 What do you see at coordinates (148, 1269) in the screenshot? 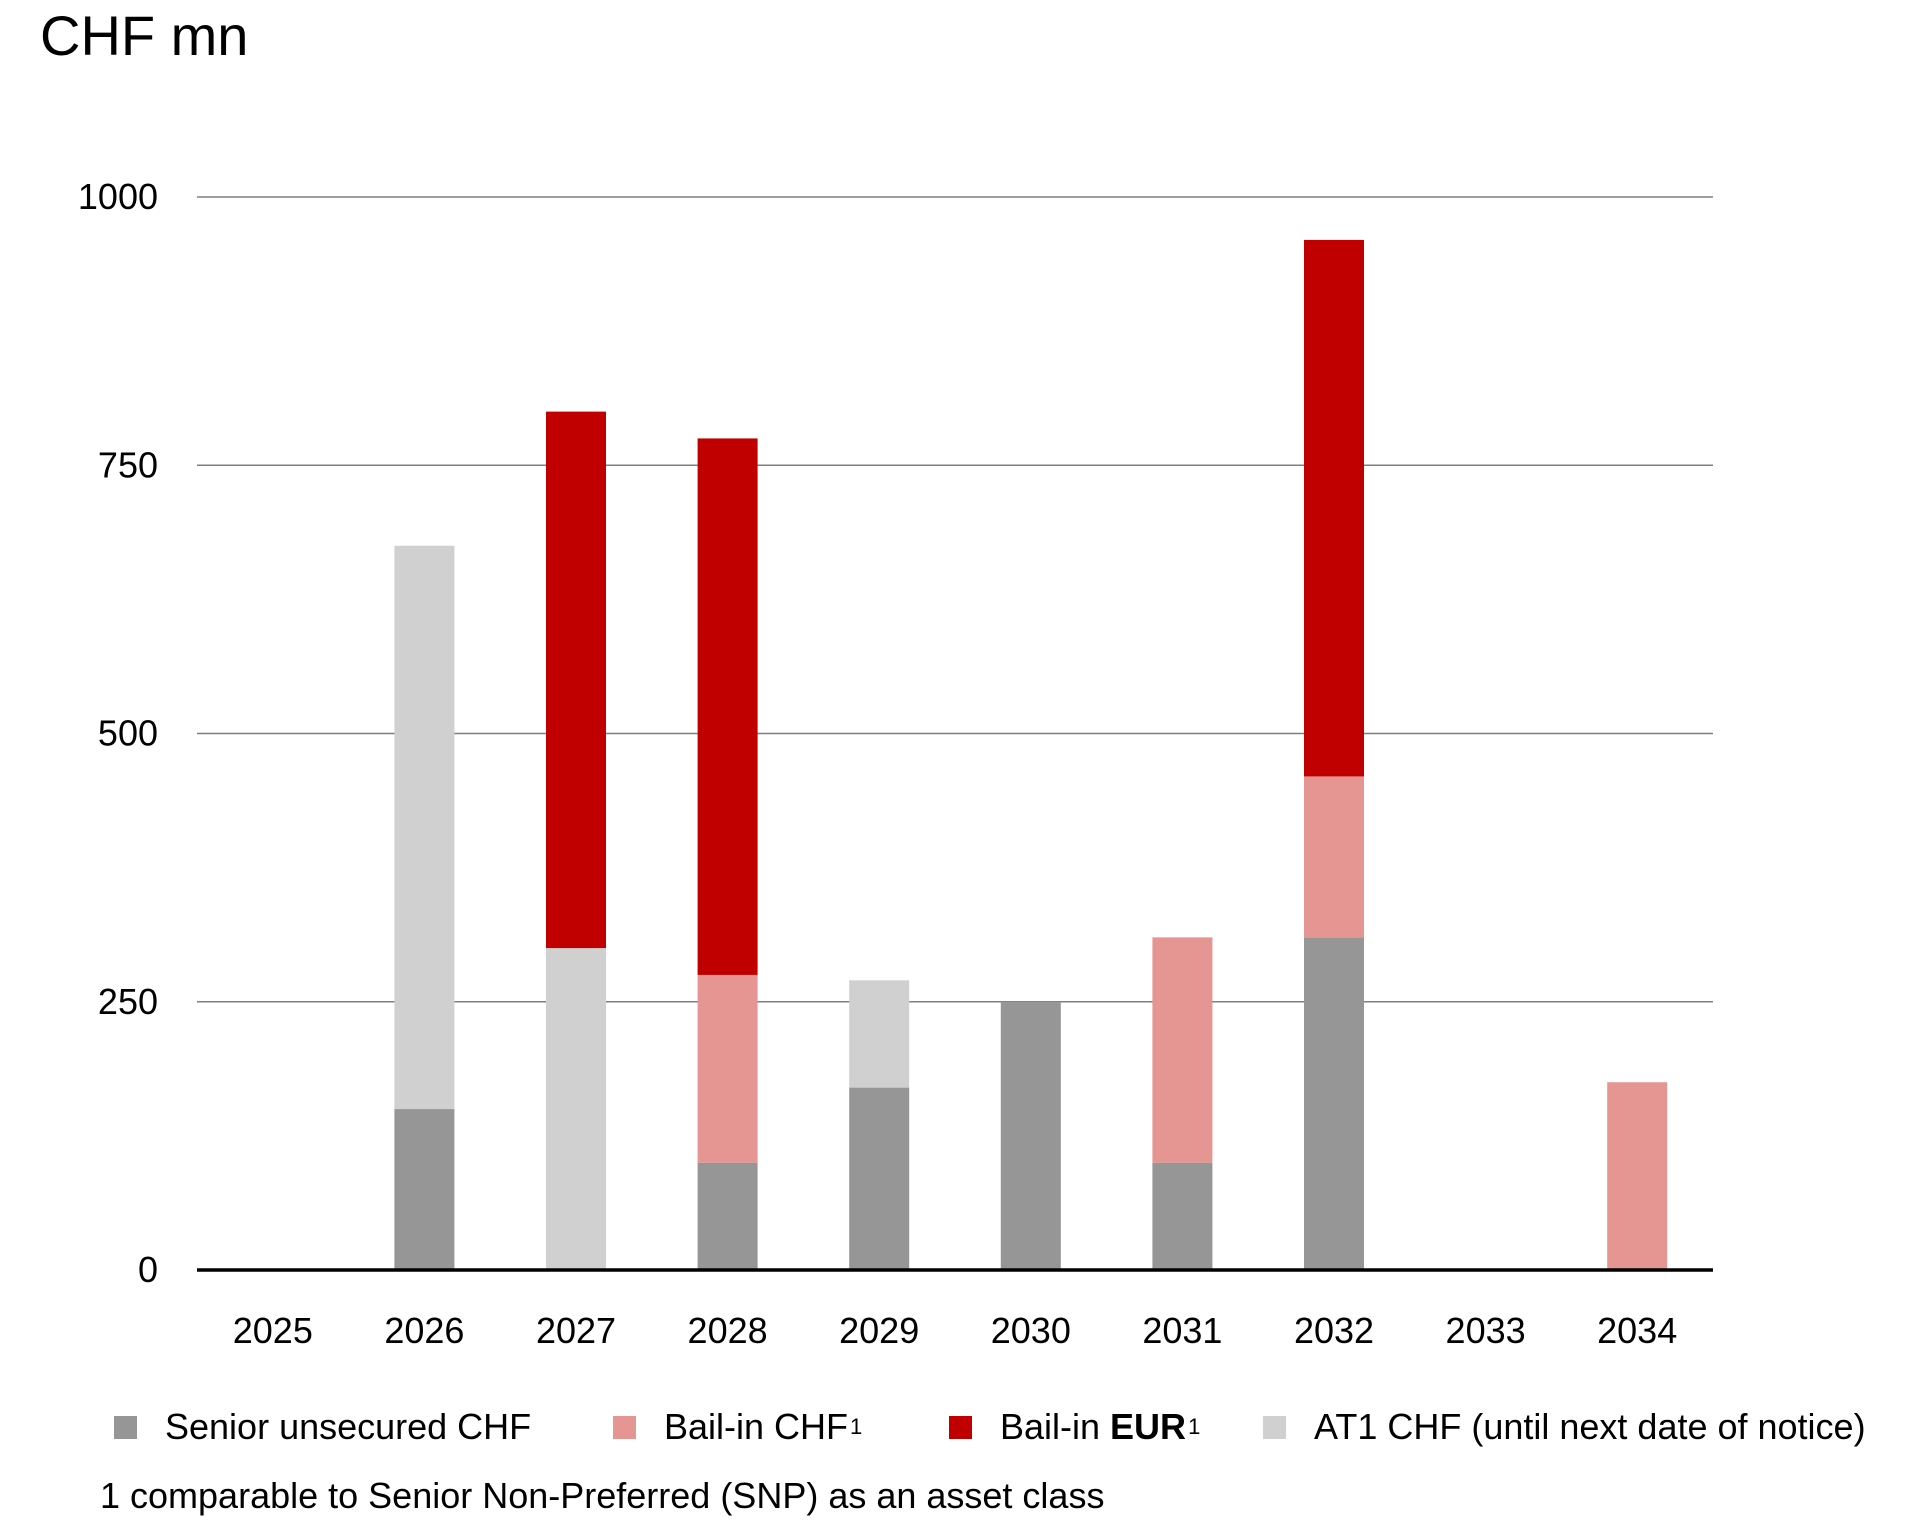
I see `y-tick-label: 0` at bounding box center [148, 1269].